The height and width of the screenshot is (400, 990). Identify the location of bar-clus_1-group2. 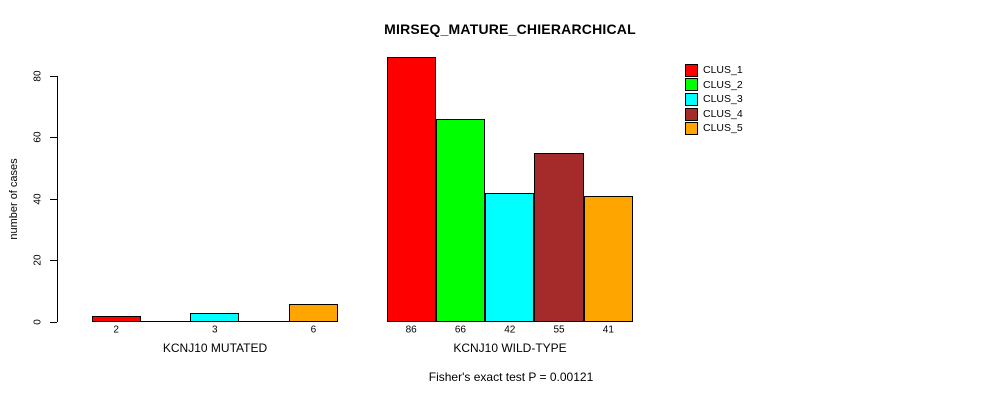
(411, 189).